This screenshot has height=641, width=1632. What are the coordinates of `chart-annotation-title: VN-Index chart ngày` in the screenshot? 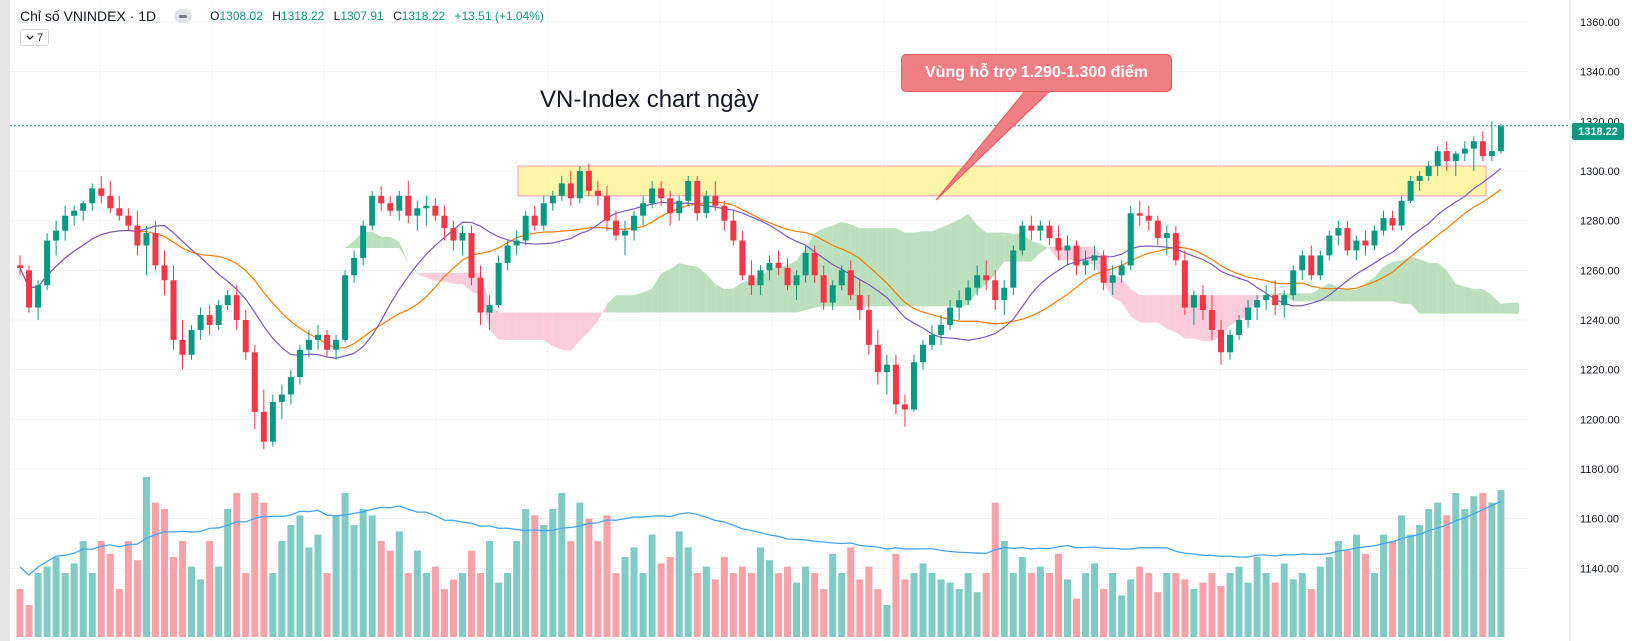 It's located at (649, 99).